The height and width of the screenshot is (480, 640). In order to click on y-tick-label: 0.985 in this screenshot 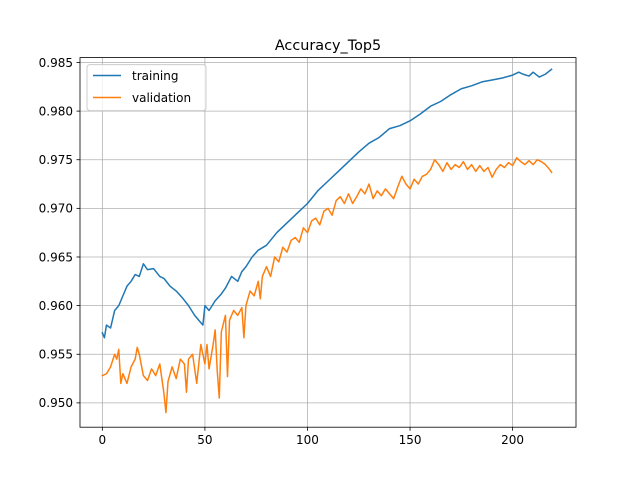, I will do `click(56, 63)`.